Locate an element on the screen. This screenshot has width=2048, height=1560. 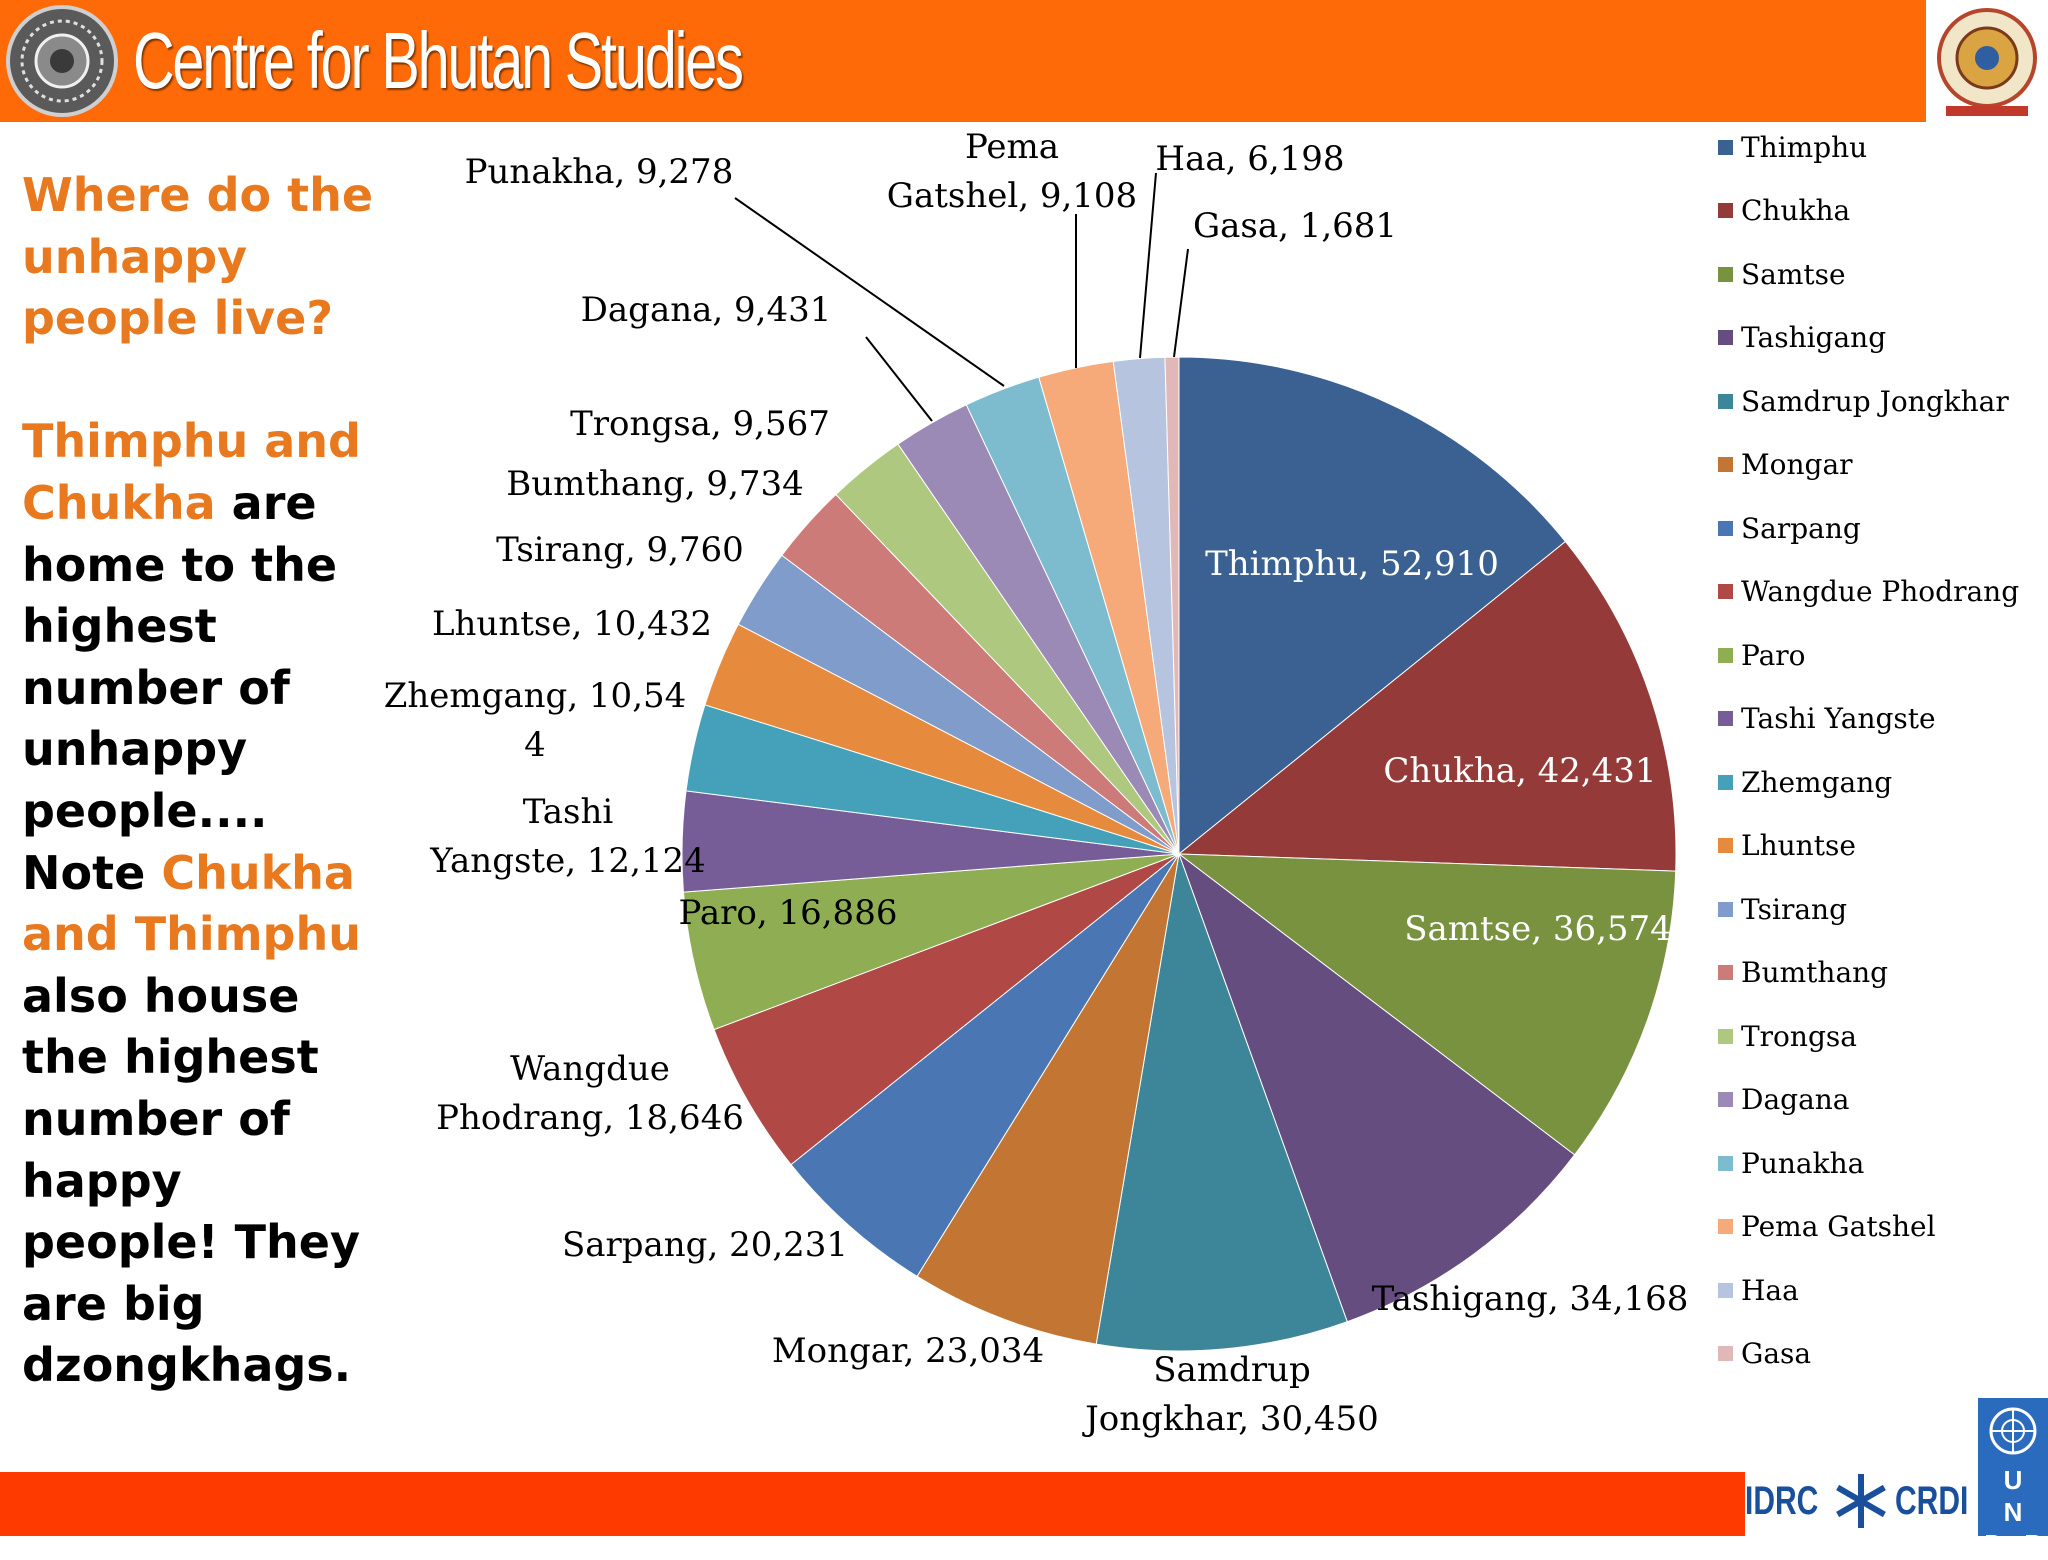
legend-item: Punakha is located at coordinates (1791, 1163).